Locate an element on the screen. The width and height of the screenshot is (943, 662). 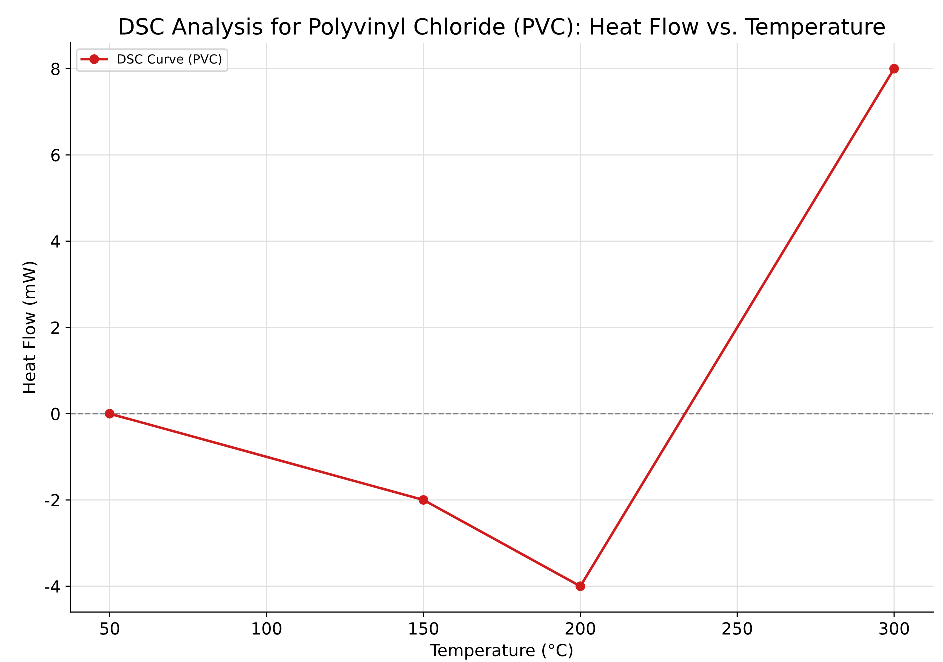
legend-label: DSC Curve (PVC) is located at coordinates (170, 60).